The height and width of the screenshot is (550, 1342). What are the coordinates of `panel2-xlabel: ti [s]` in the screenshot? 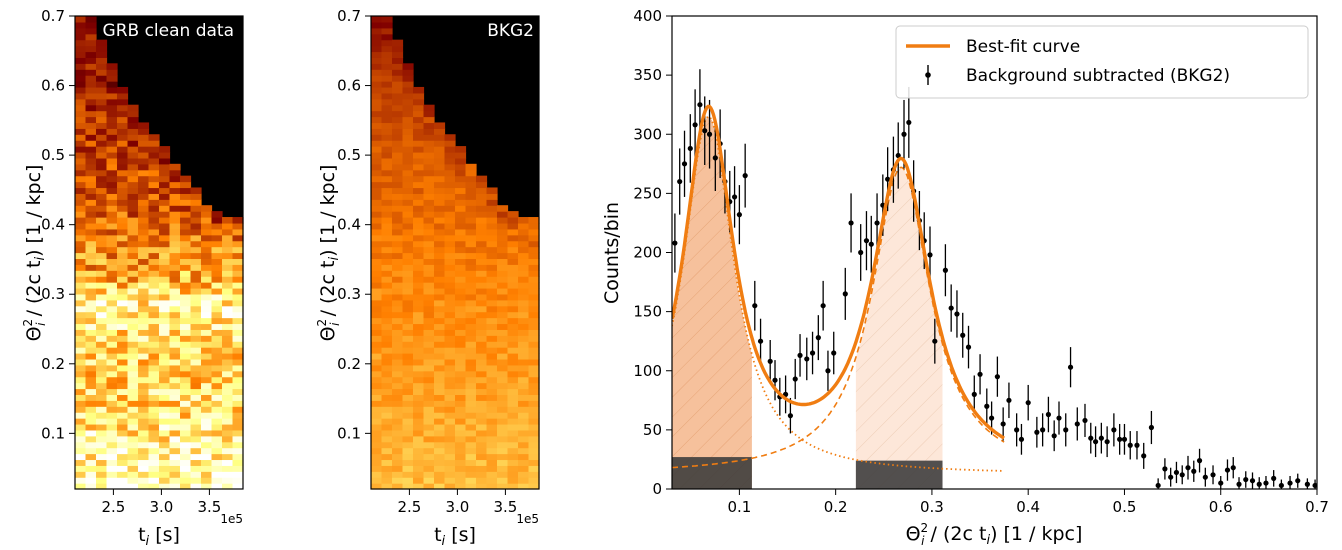 It's located at (455, 536).